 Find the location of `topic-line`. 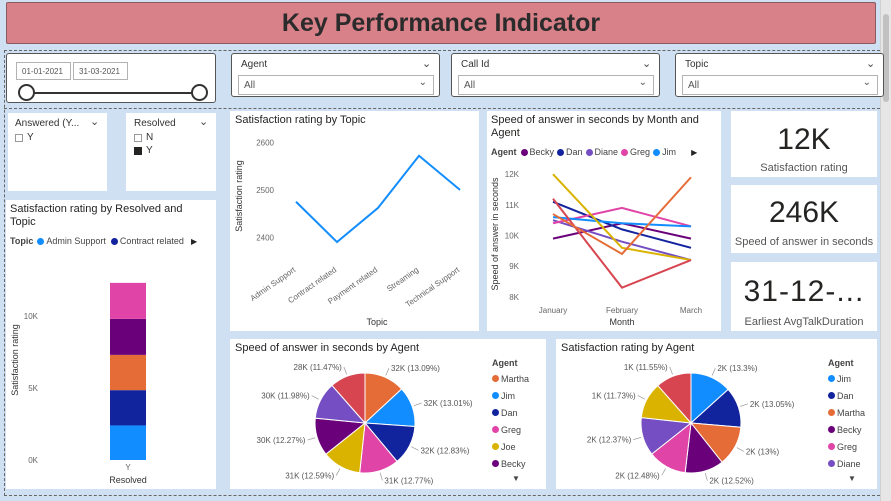

topic-line is located at coordinates (378, 199).